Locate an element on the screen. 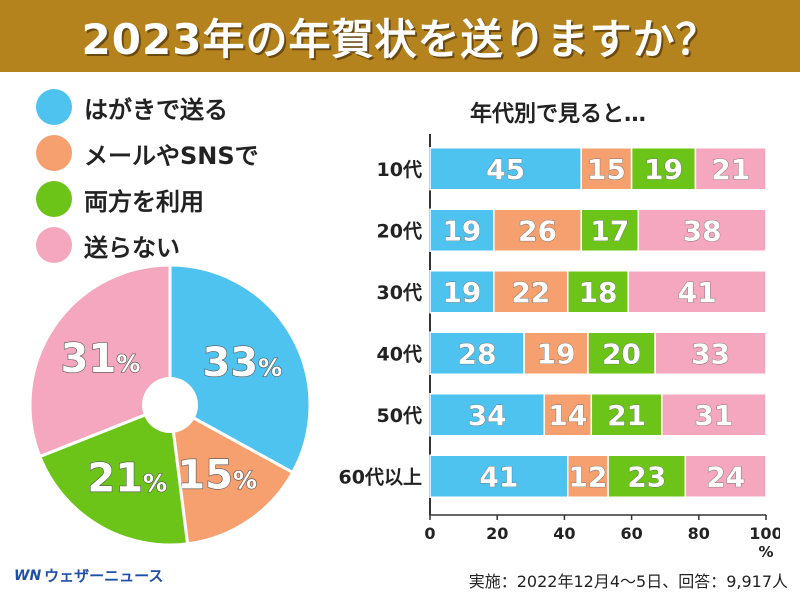 The width and height of the screenshot is (800, 600). pie-slice-label: 33% is located at coordinates (242, 363).